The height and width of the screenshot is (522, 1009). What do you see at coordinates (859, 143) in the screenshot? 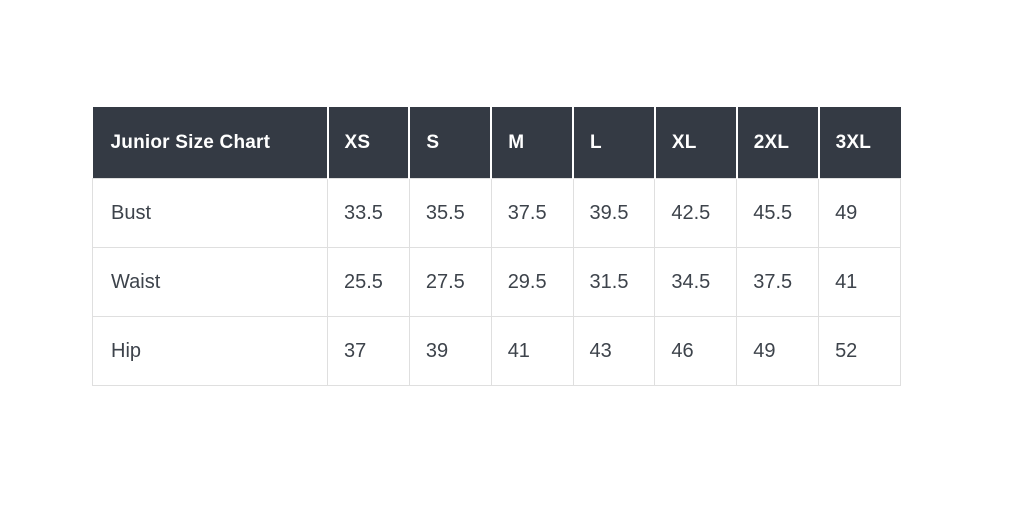
I see `column-header-3xl: 3XL` at bounding box center [859, 143].